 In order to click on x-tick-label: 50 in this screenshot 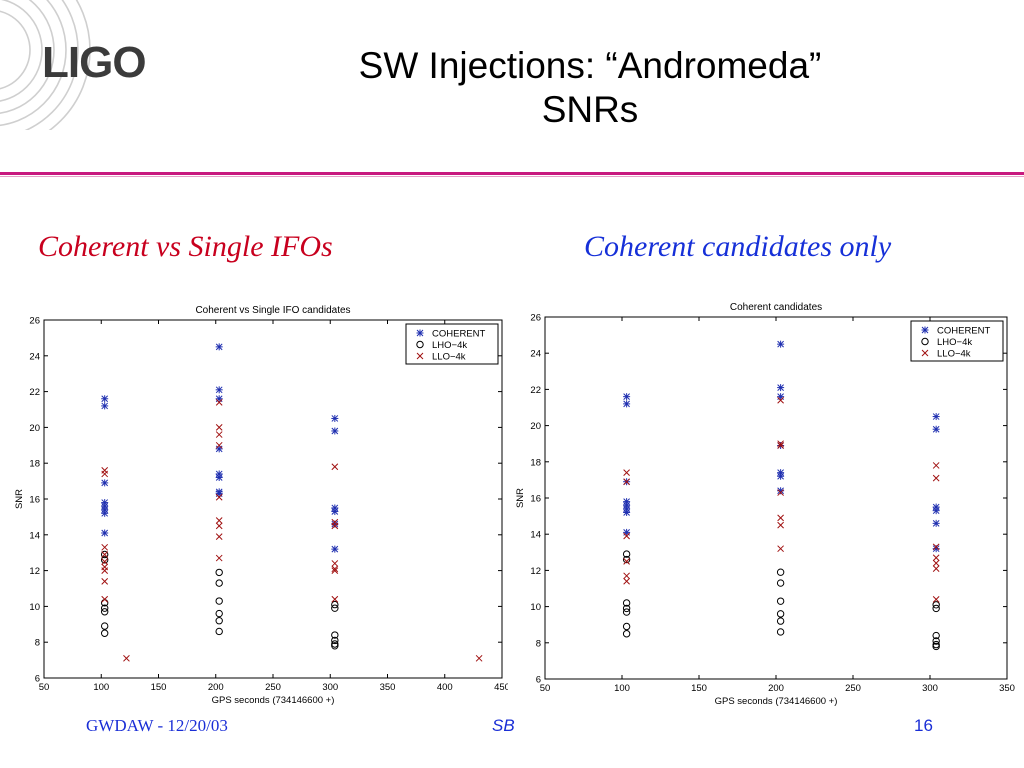, I will do `click(545, 688)`.